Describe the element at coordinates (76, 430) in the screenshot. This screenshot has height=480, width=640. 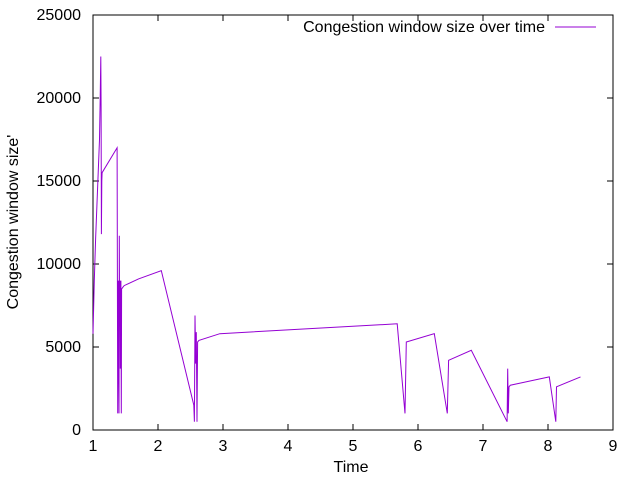
I see `y-tick-label: 0` at that location.